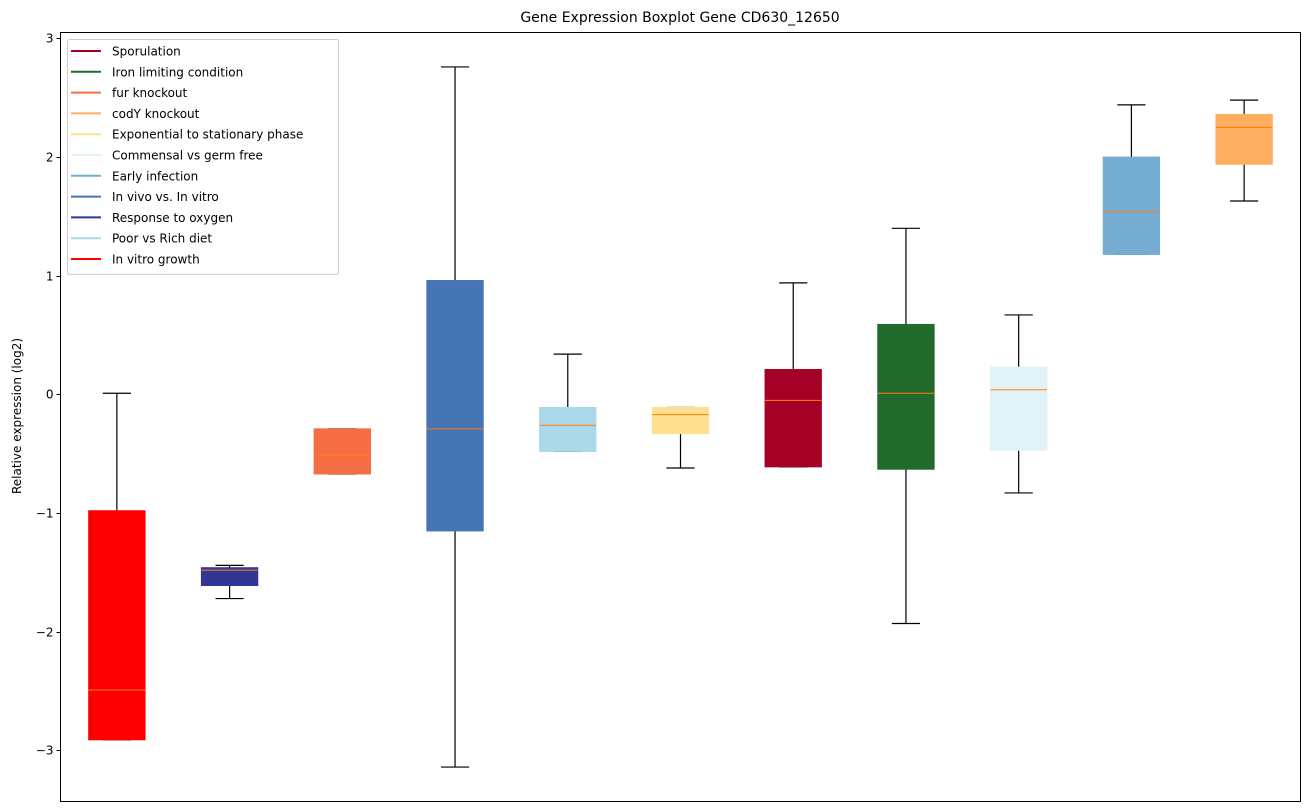 The height and width of the screenshot is (812, 1309). What do you see at coordinates (207, 135) in the screenshot?
I see `legend-label: Exponential to stationary phase` at bounding box center [207, 135].